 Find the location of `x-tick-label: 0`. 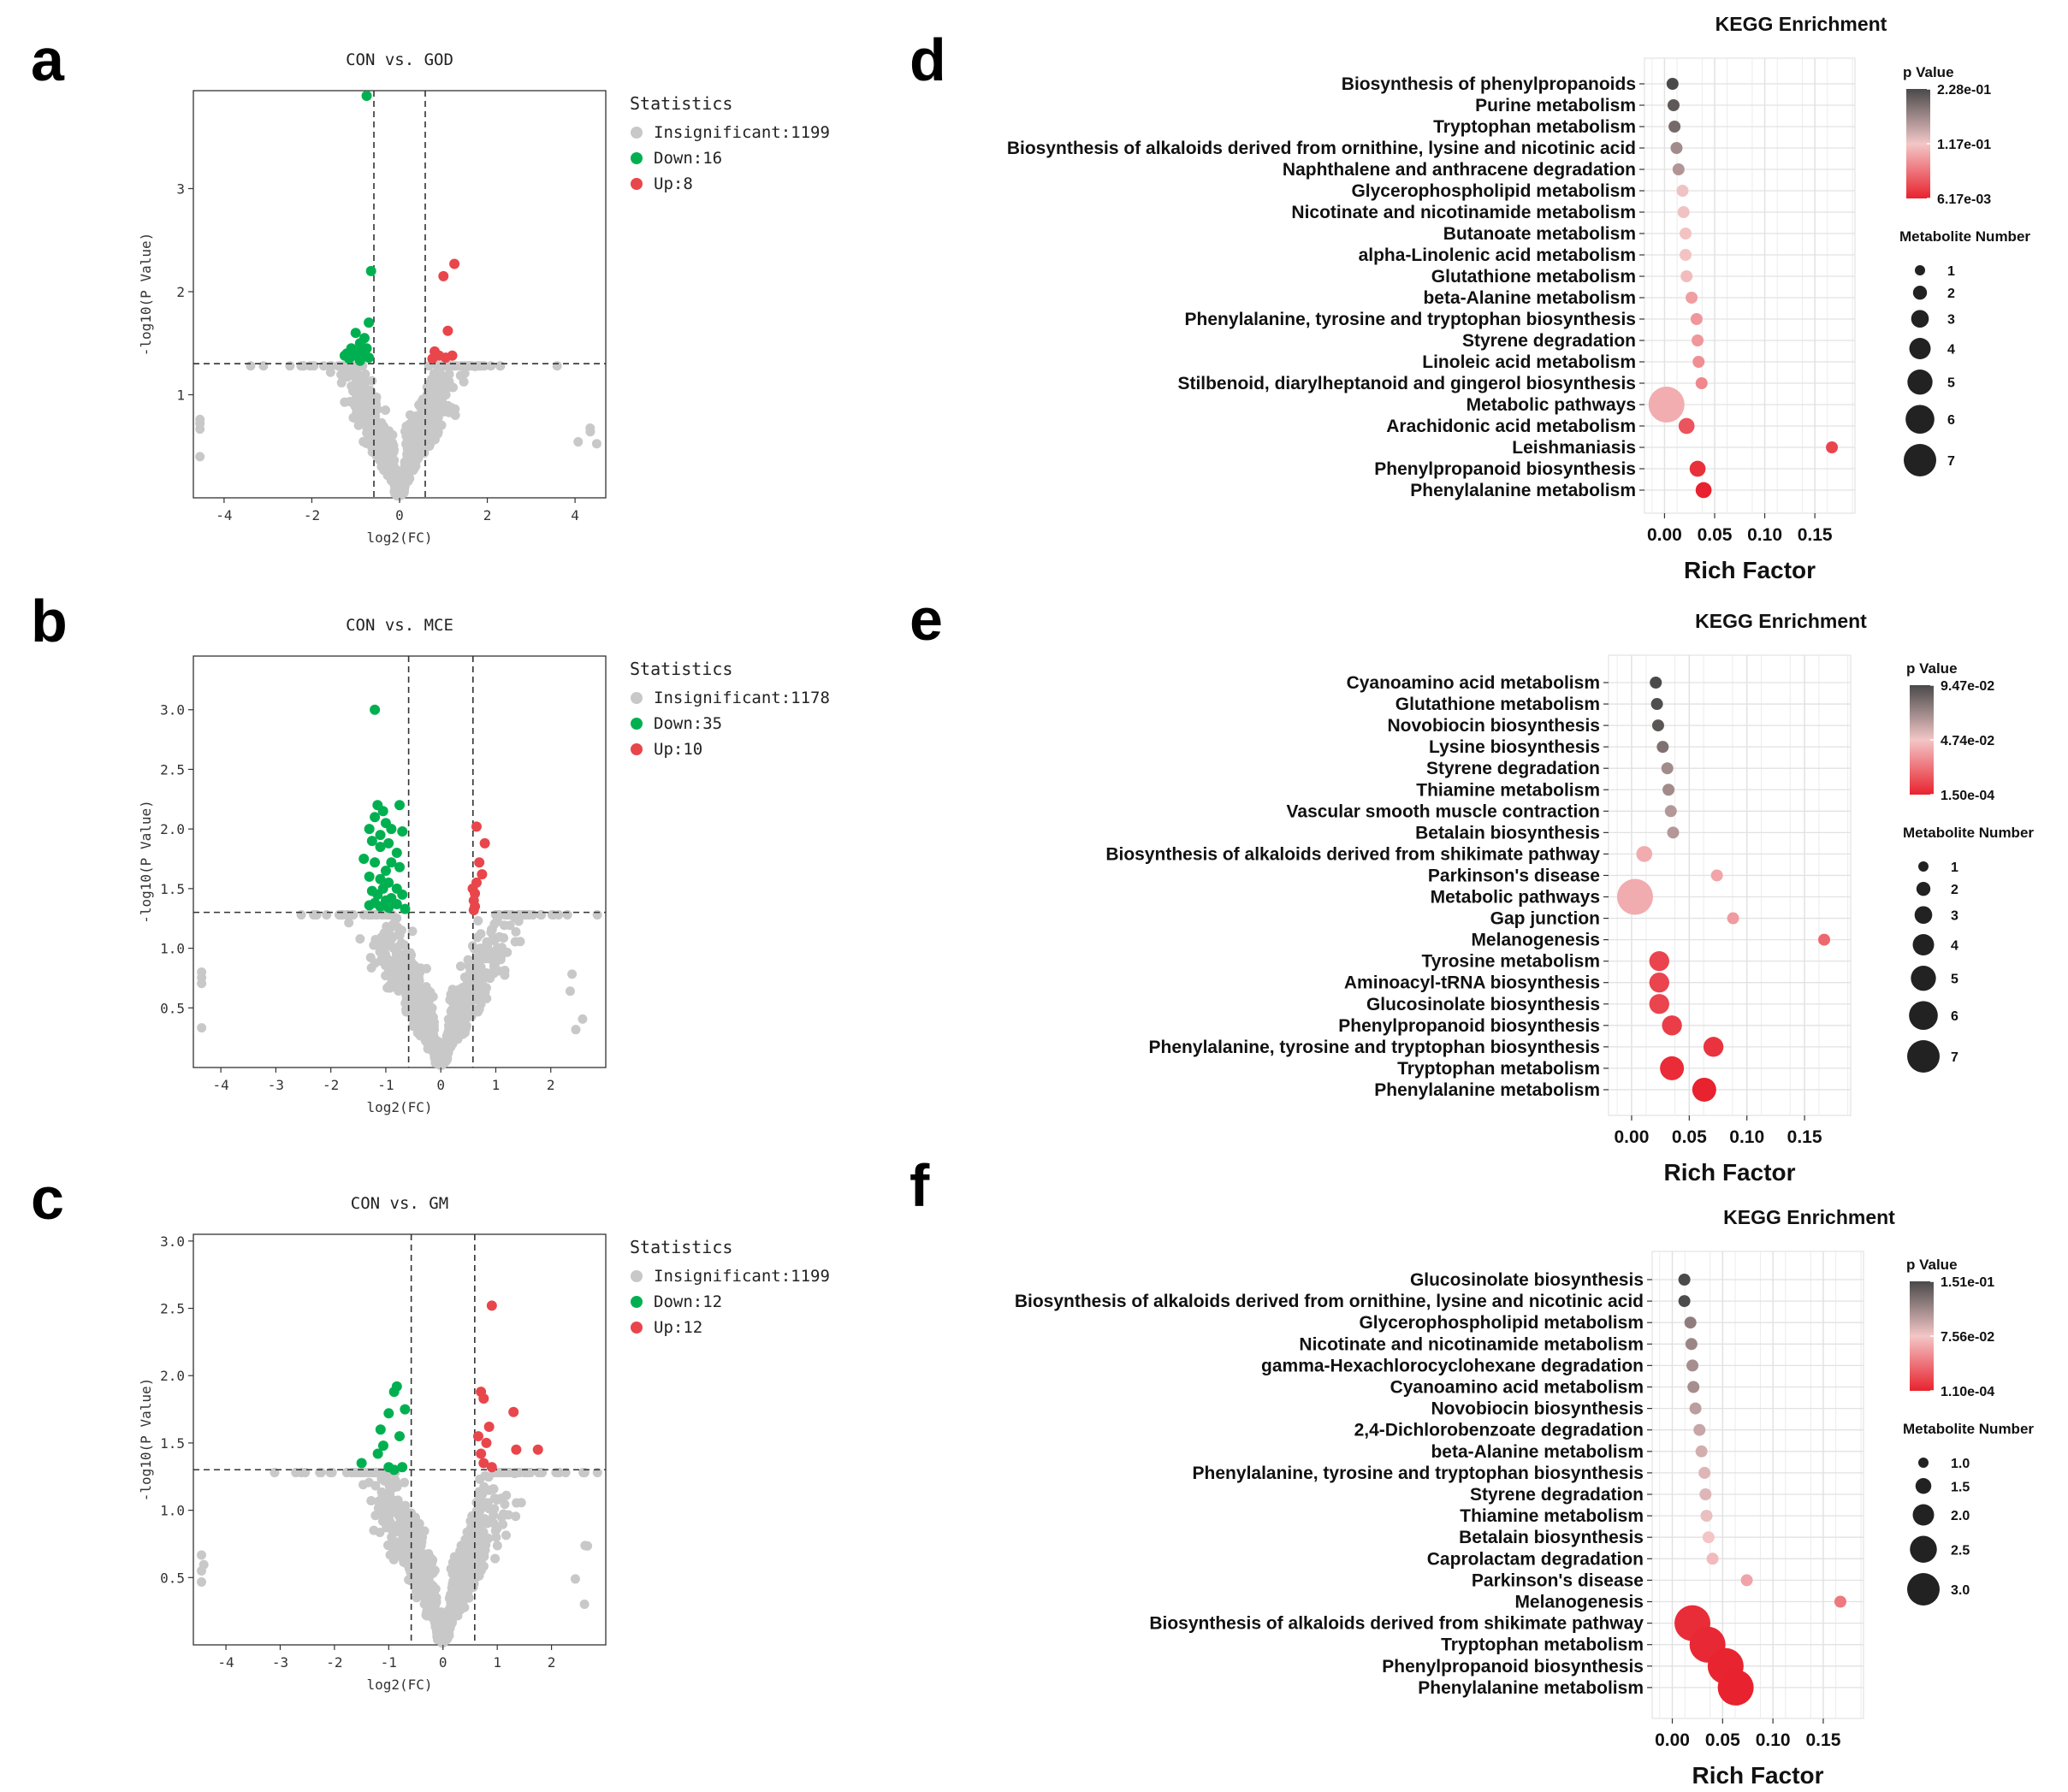

x-tick-label: 0 is located at coordinates (399, 515).